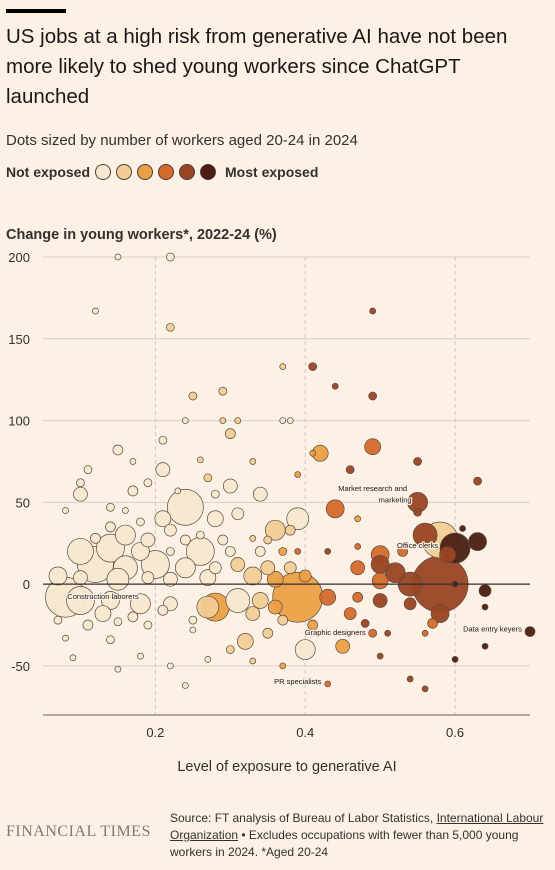 The height and width of the screenshot is (870, 555). I want to click on y-axis-label: Change in young workers*, 2022-24 (%), so click(141, 235).